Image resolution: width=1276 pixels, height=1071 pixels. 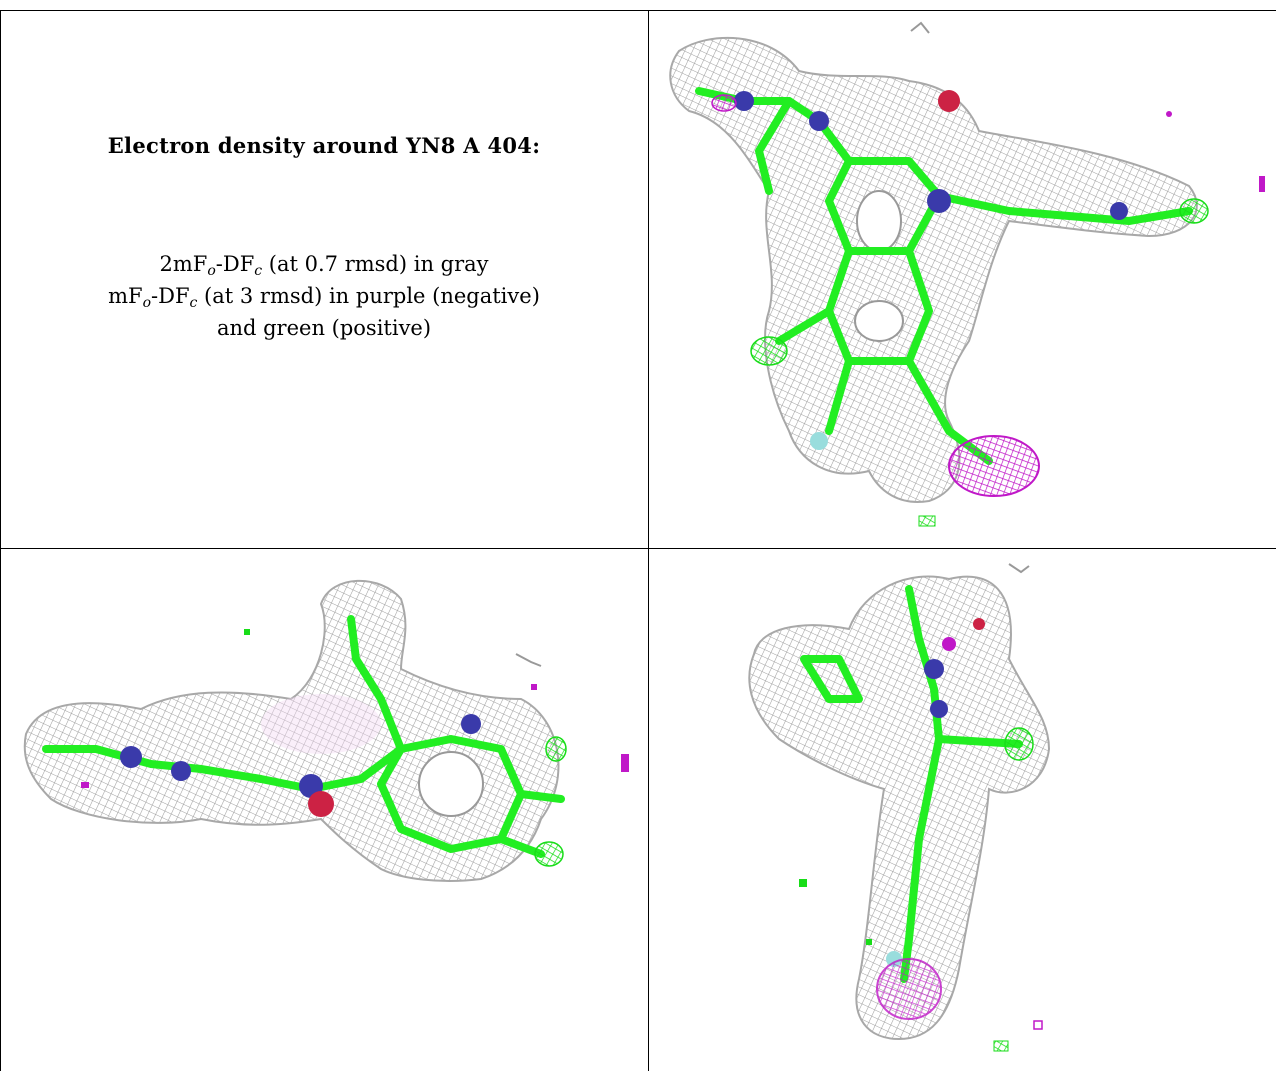 What do you see at coordinates (638, 10) in the screenshot?
I see `border-top` at bounding box center [638, 10].